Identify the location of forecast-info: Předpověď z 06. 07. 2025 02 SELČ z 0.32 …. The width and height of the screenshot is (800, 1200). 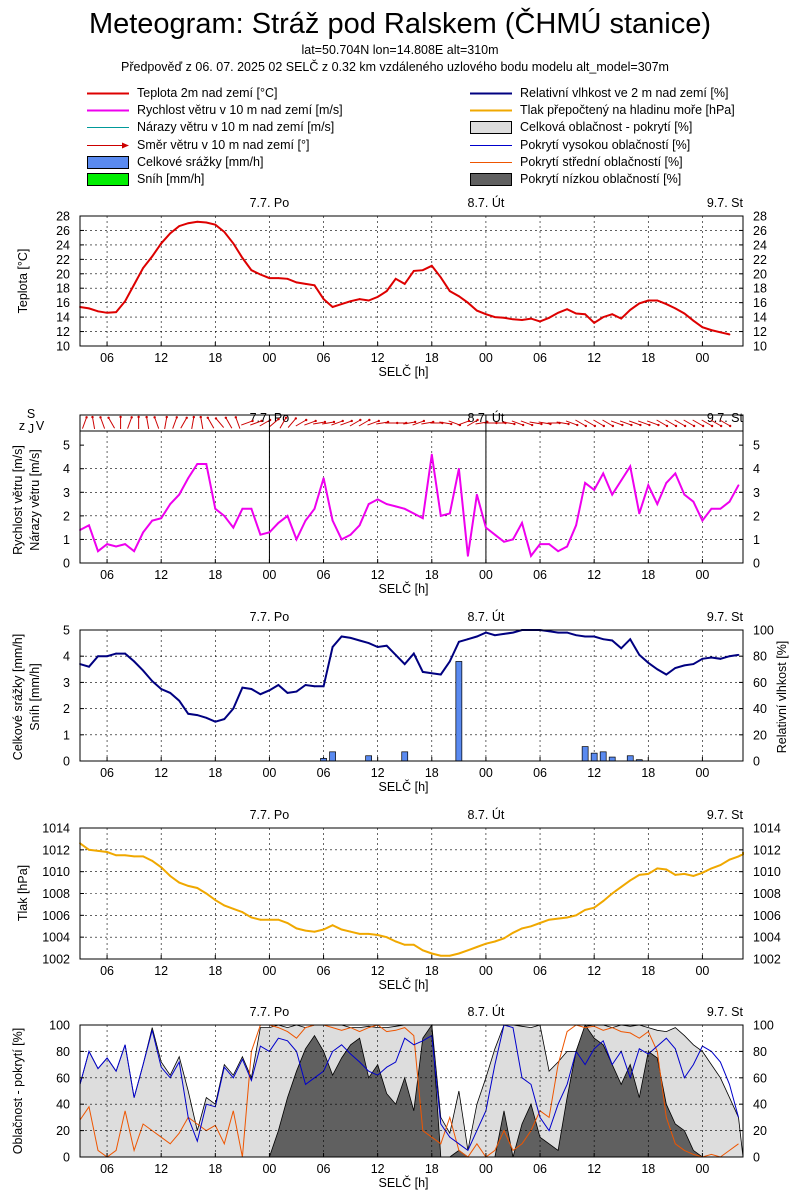
(395, 67).